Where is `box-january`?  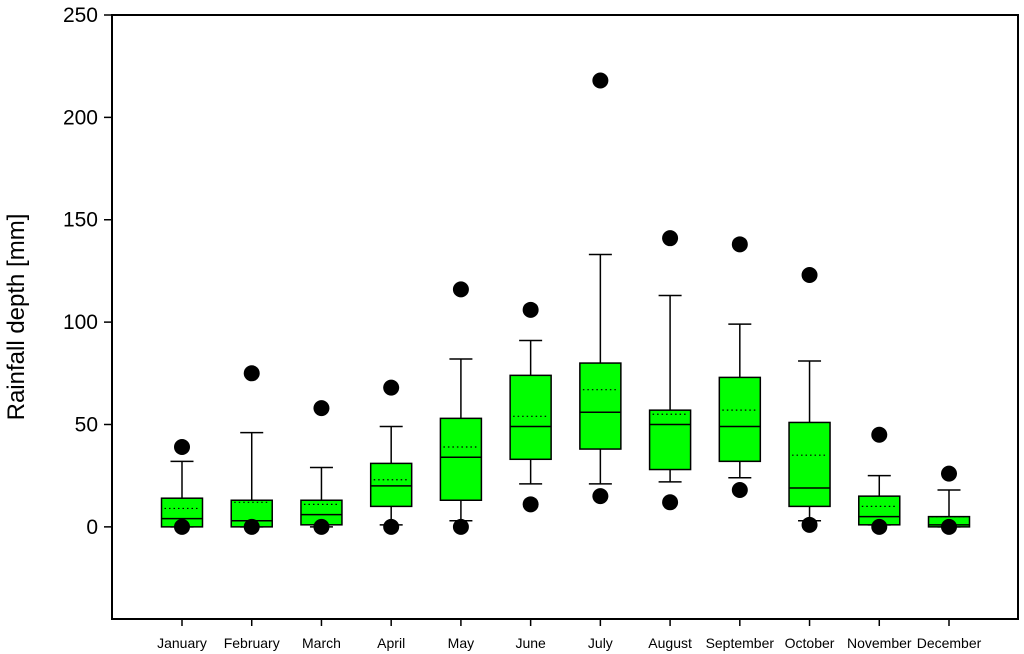 box-january is located at coordinates (182, 487).